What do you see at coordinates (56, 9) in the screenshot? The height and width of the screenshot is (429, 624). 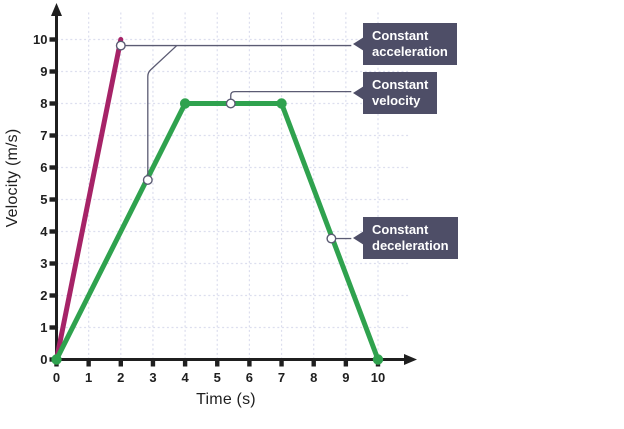 I see `y-axis-arrow-icon` at bounding box center [56, 9].